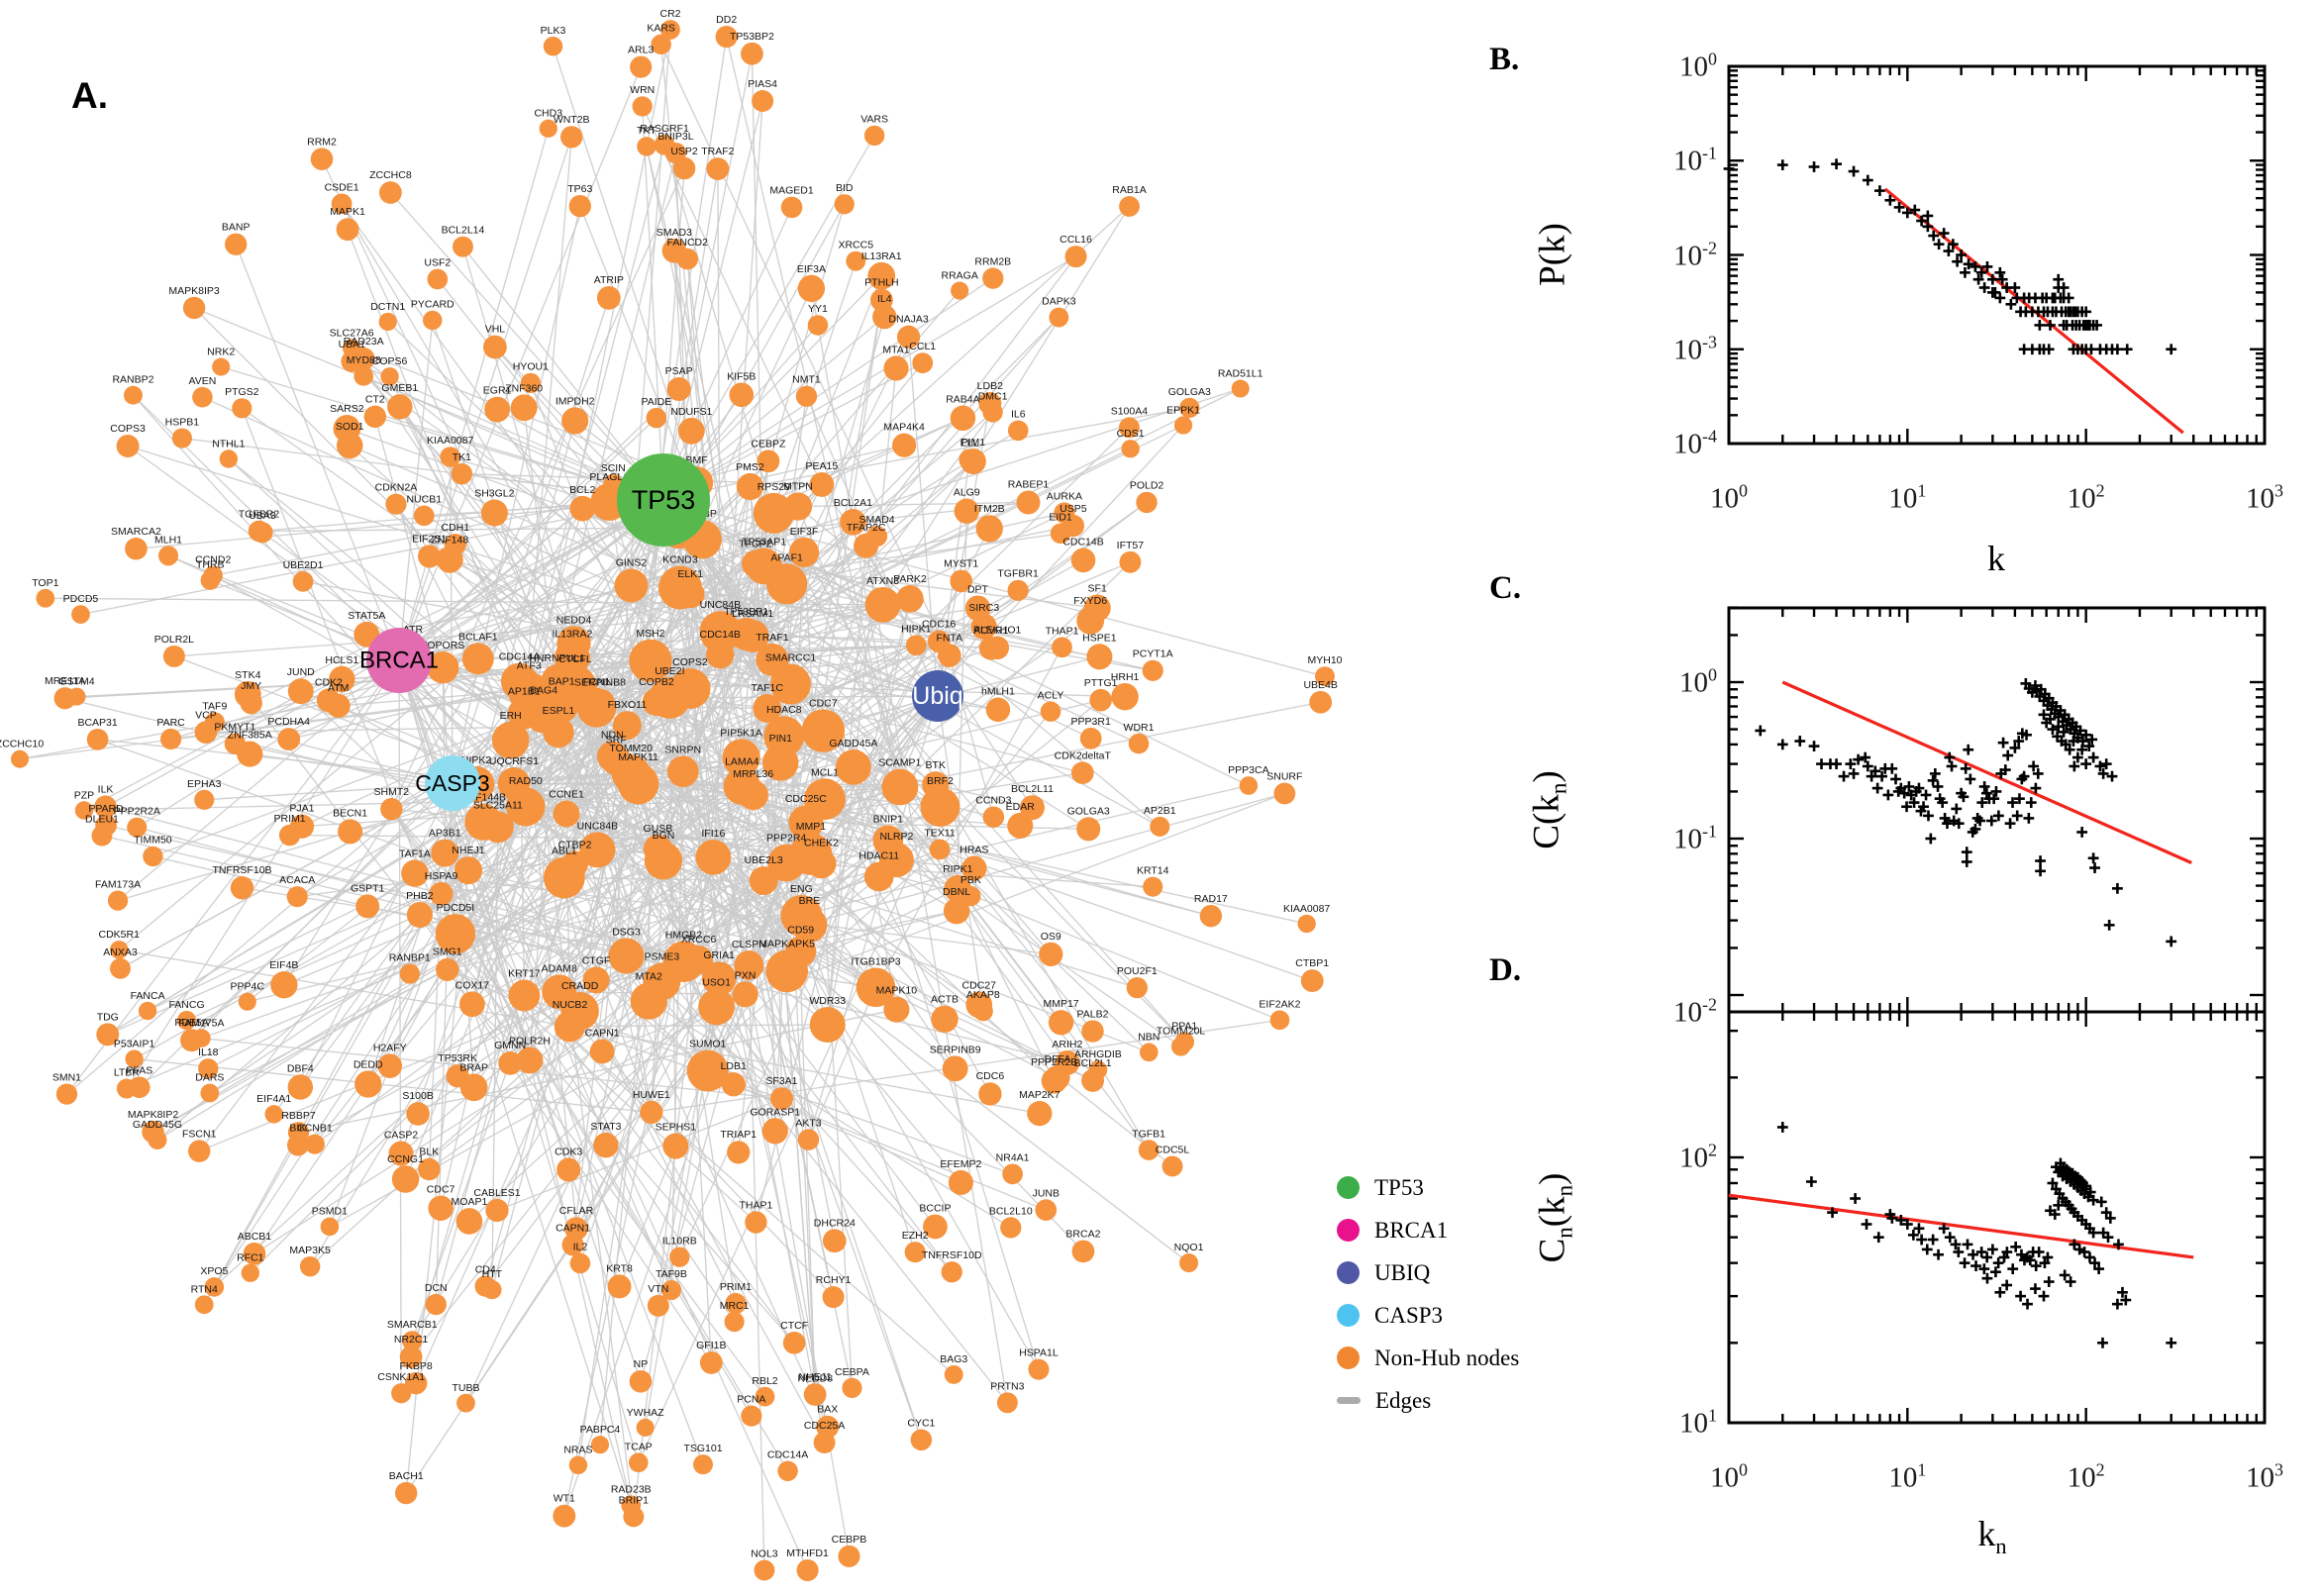  Describe the element at coordinates (1695, 443) in the screenshot. I see `tick-label: 10⁻⁴` at that location.